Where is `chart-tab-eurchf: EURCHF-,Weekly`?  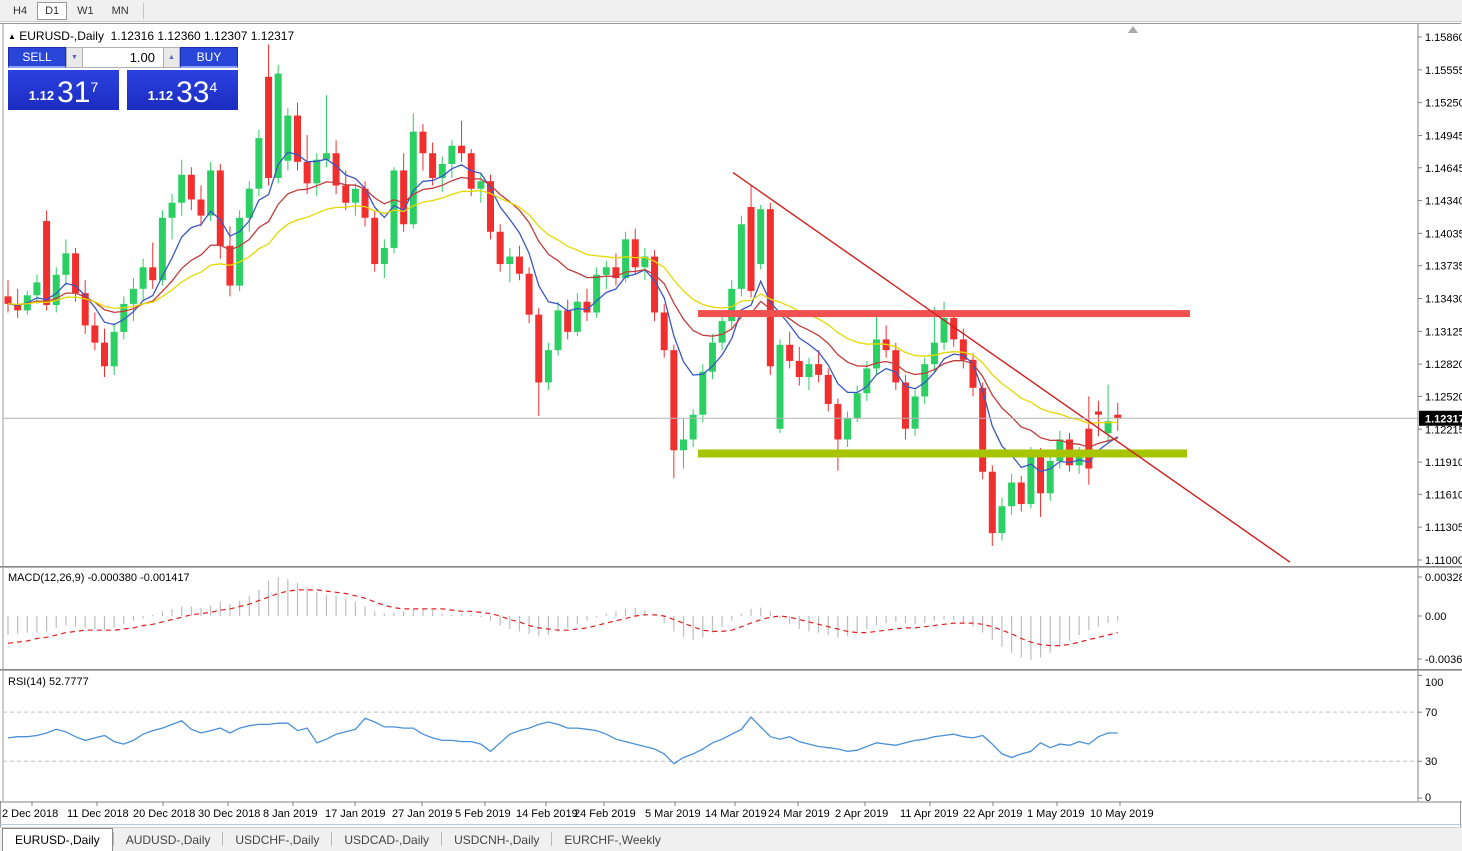 chart-tab-eurchf: EURCHF-,Weekly is located at coordinates (612, 840).